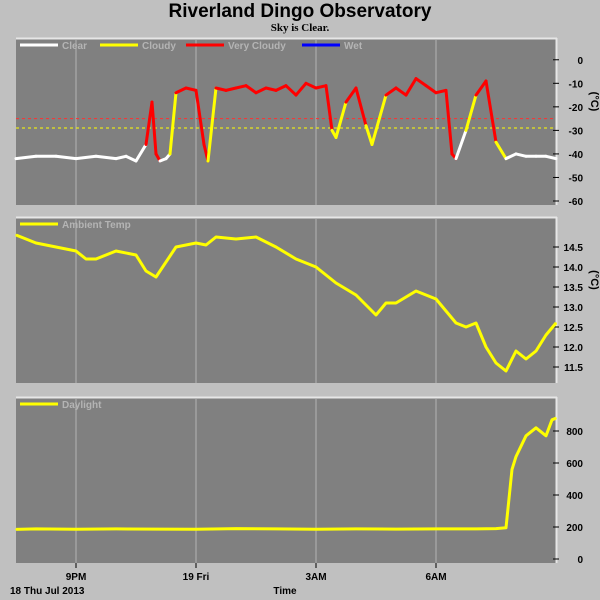 The height and width of the screenshot is (600, 600). What do you see at coordinates (576, 155) in the screenshot?
I see `y-tick-label: -40` at bounding box center [576, 155].